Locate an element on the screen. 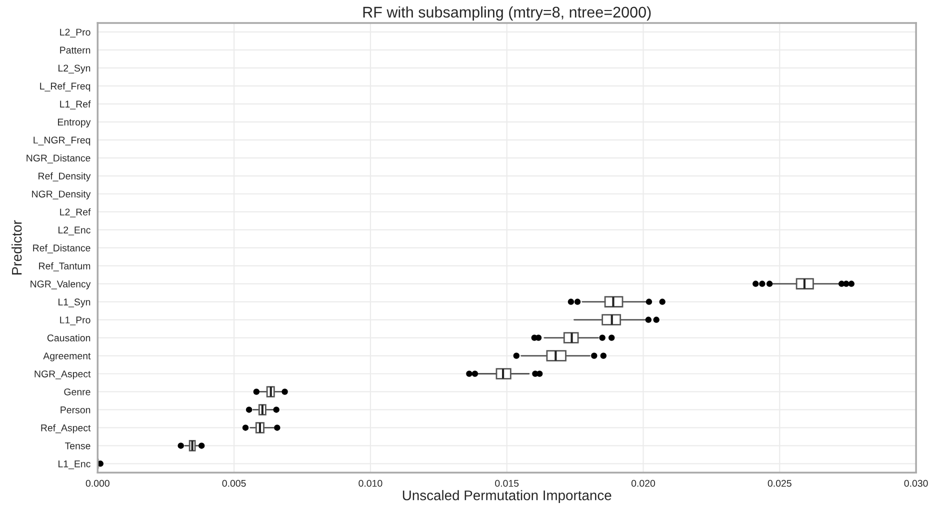  y-tick-label: L_NGR_Freq is located at coordinates (62, 141).